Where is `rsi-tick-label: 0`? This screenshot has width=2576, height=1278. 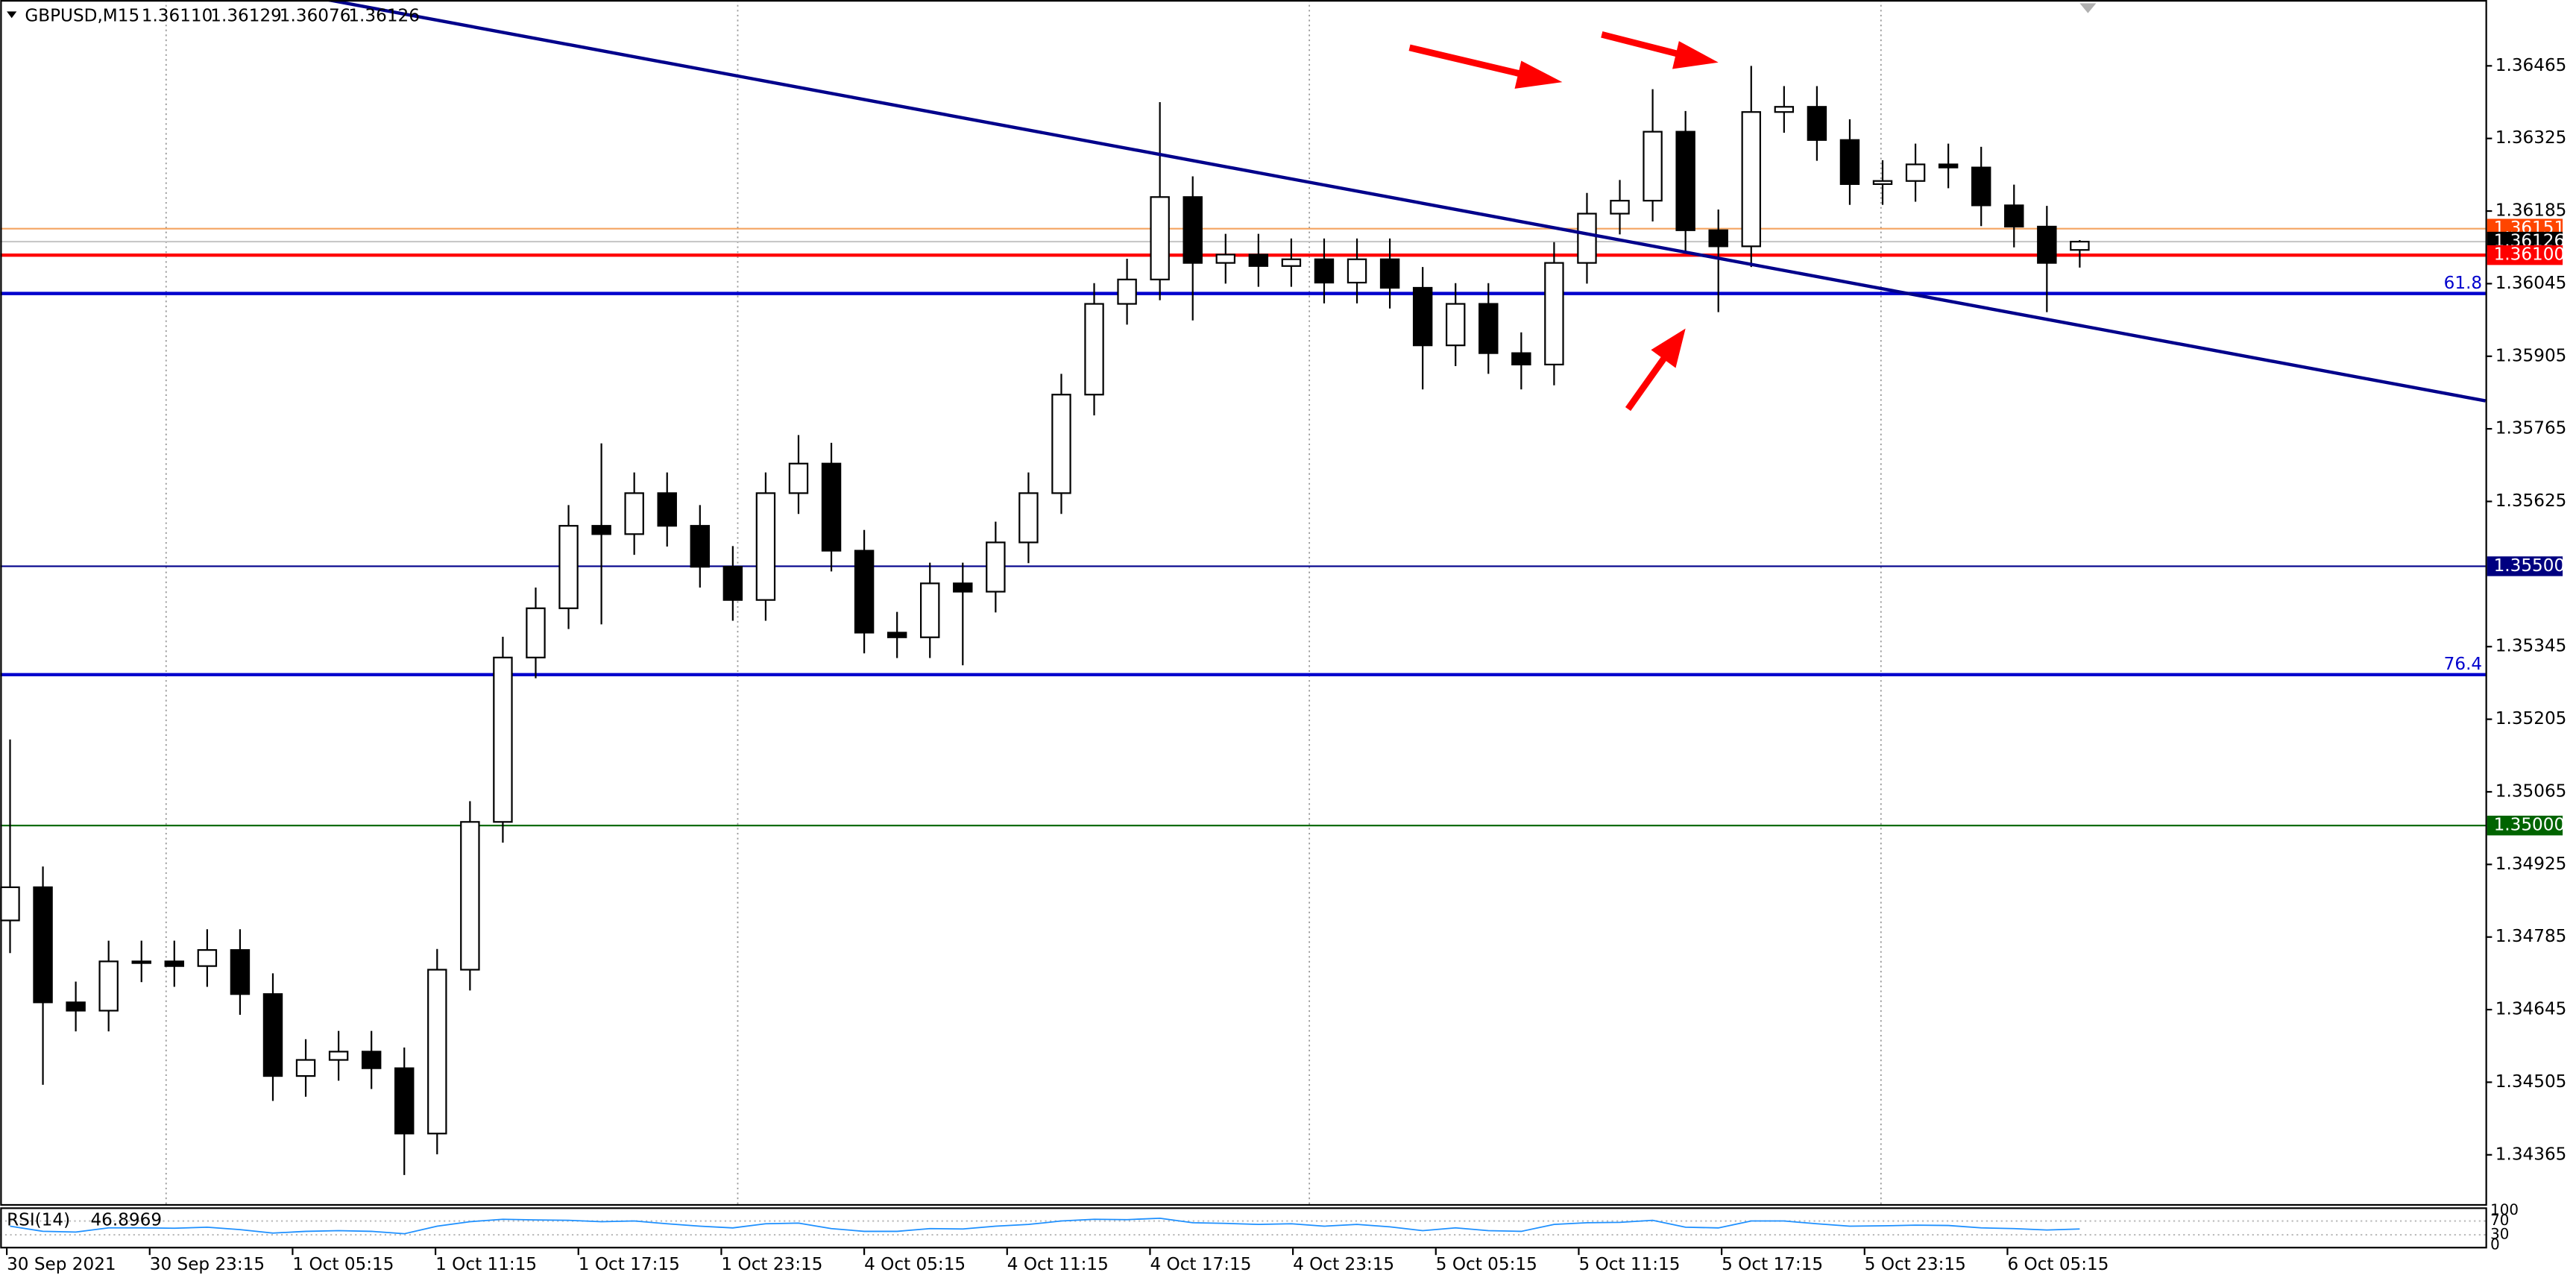
rsi-tick-label: 0 is located at coordinates (2495, 1244).